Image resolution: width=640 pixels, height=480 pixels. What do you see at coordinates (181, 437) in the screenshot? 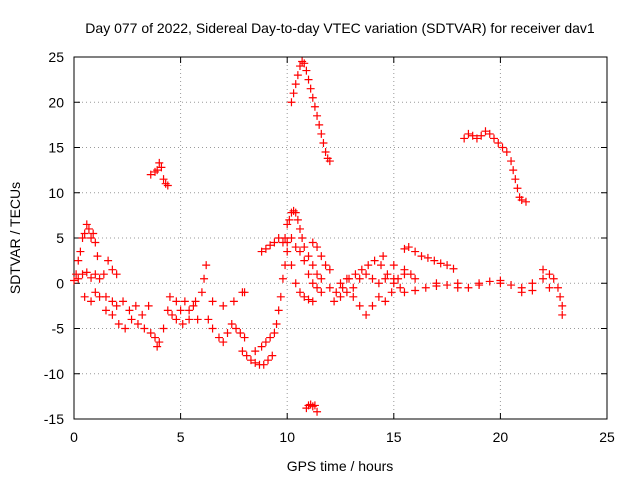
I see `x-tick-label: 5` at bounding box center [181, 437].